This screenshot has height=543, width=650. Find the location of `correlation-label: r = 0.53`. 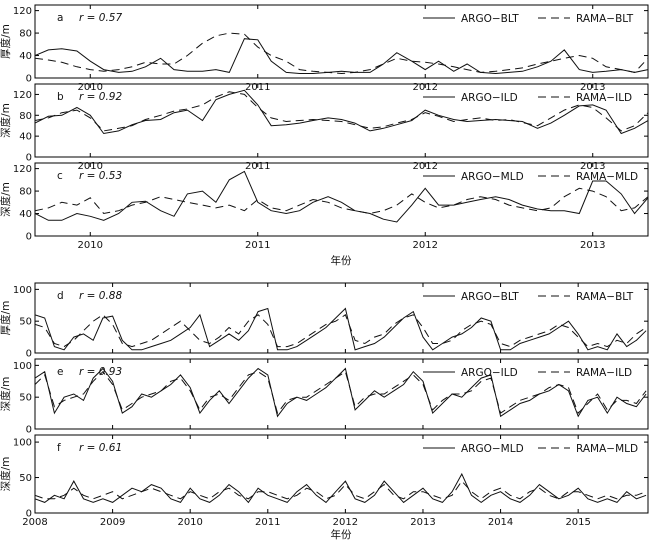

correlation-label: r = 0.53 is located at coordinates (100, 176).